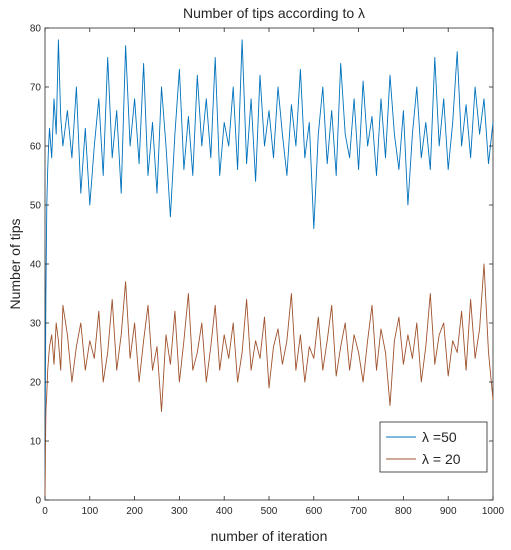  I want to click on y-tick-label: 40, so click(36, 265).